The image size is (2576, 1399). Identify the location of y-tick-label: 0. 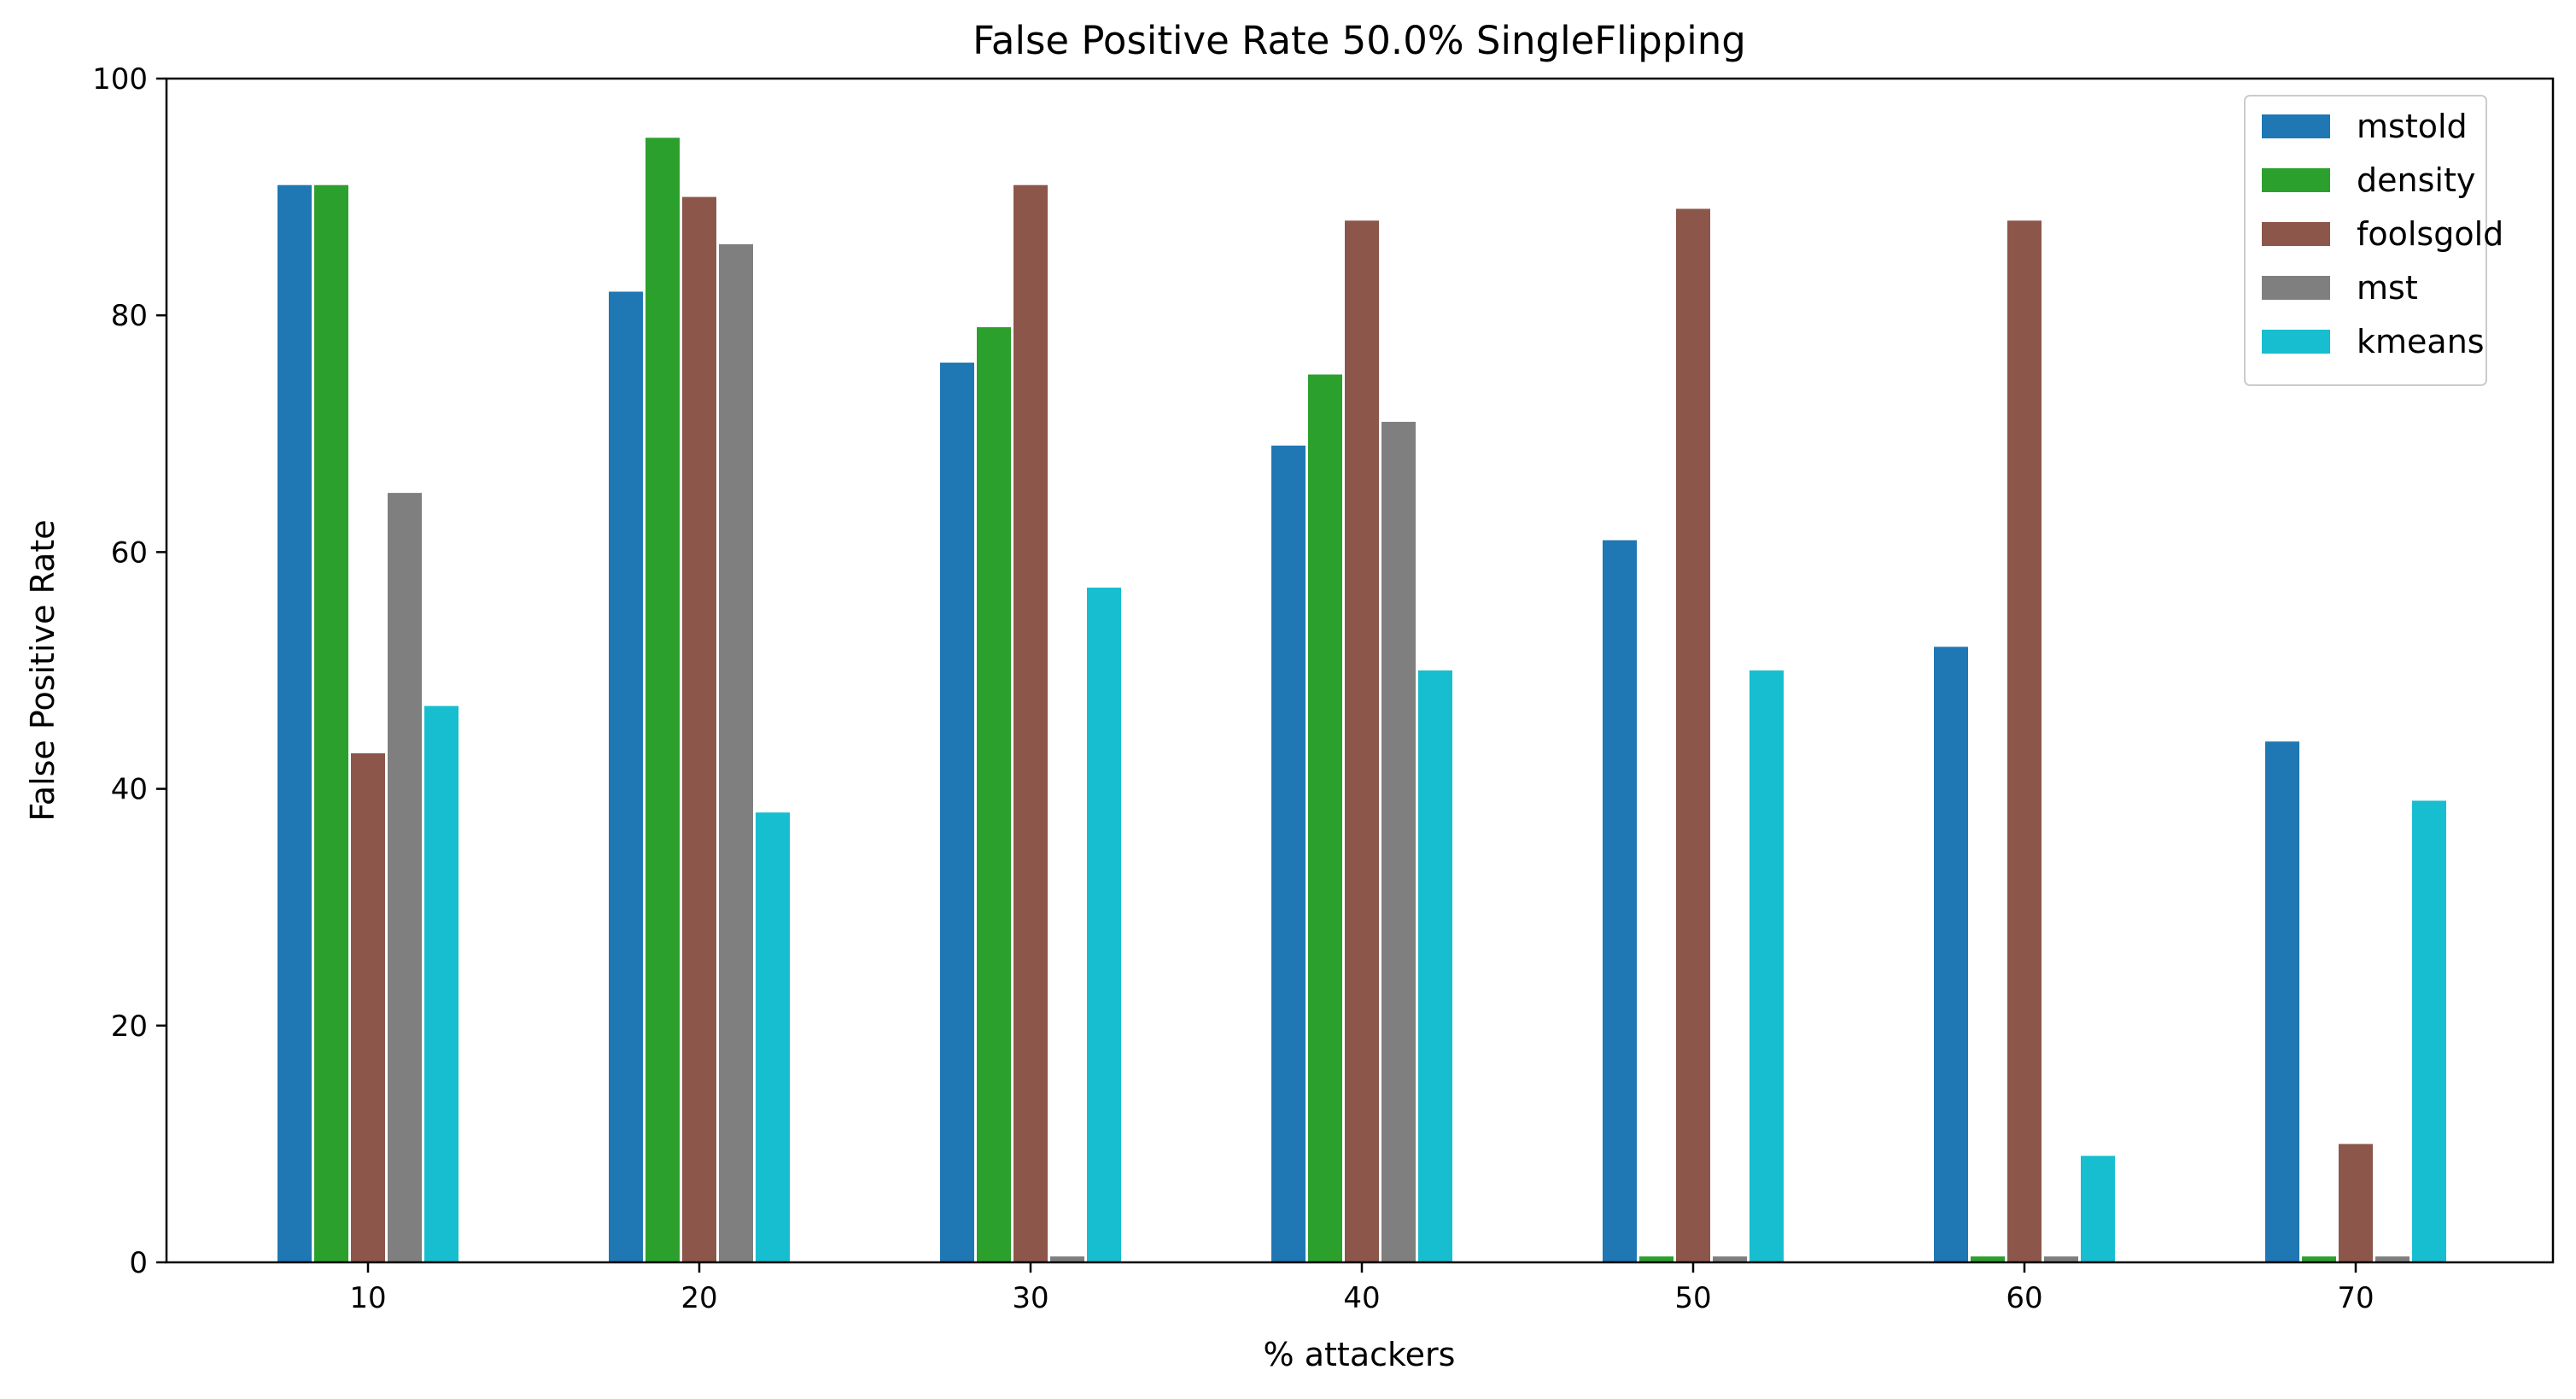
(138, 1263).